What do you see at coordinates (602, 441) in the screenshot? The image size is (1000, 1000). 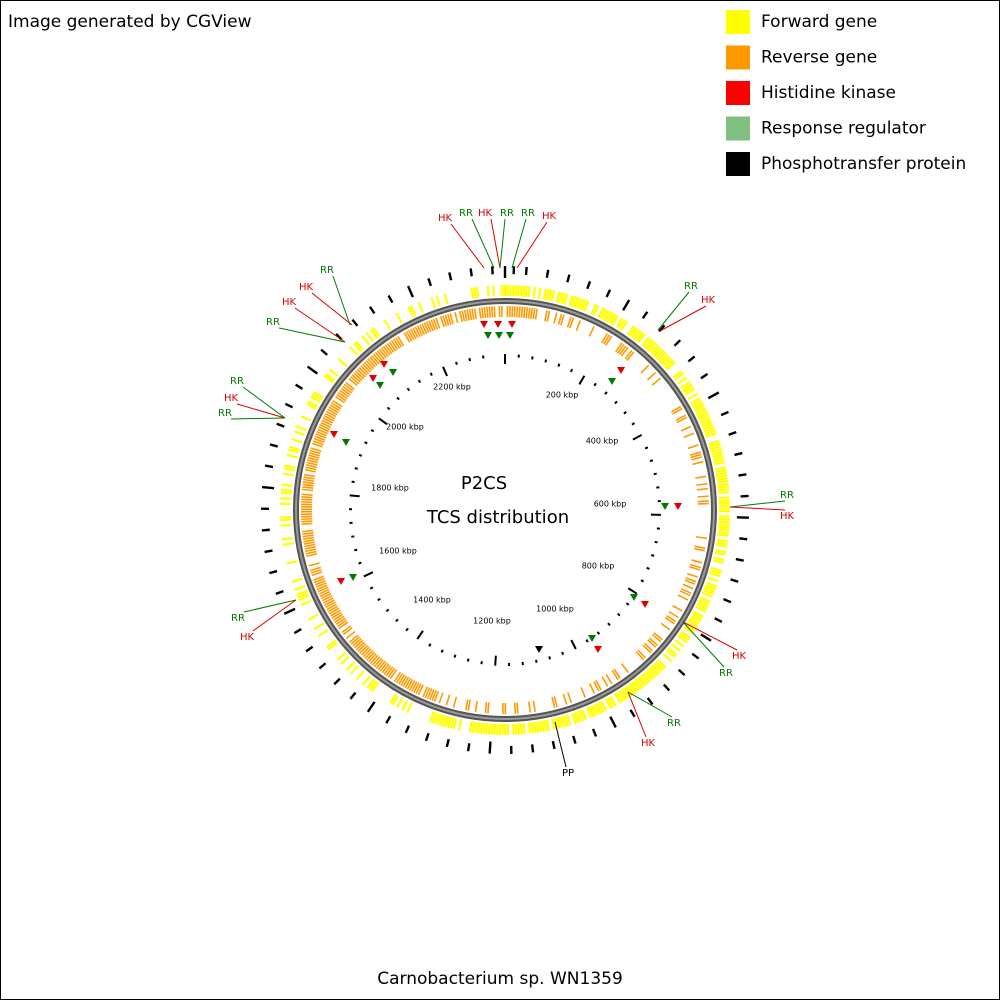 I see `scale-label: 400 kbp` at bounding box center [602, 441].